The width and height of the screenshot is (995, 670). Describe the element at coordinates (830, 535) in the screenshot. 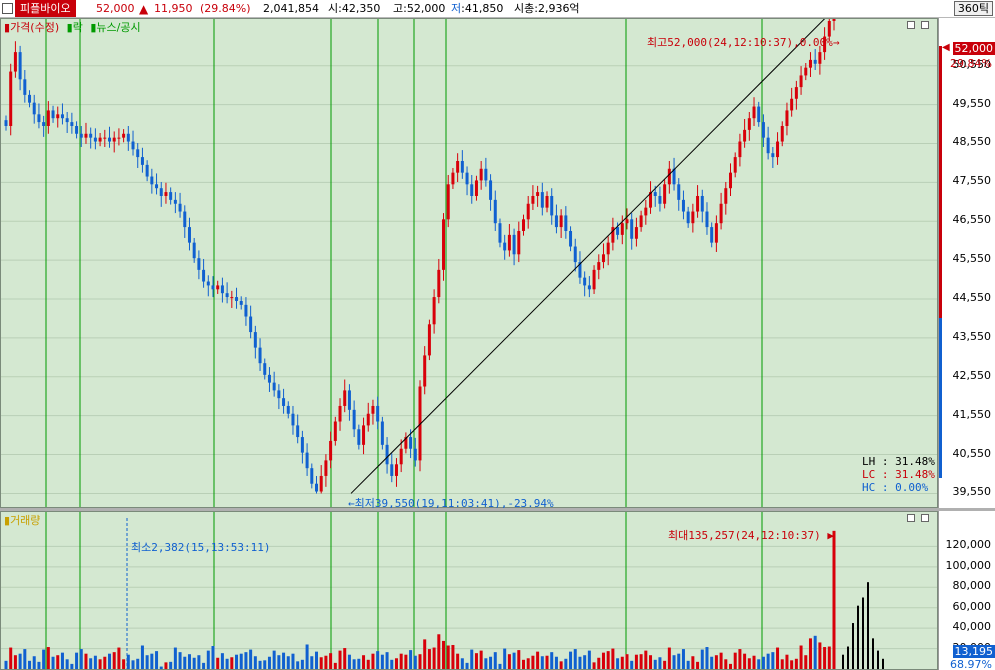

I see `volume-max-arrow-icon: ▶` at that location.